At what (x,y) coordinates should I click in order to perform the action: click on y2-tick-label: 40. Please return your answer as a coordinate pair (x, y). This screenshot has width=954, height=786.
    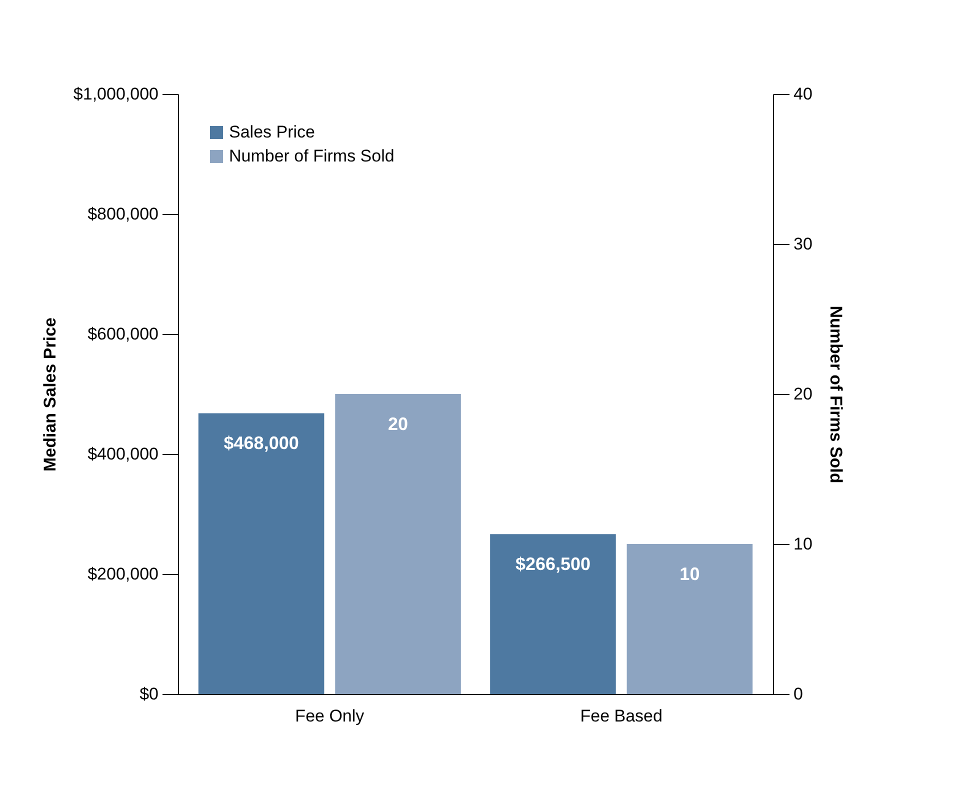
    Looking at the image, I should click on (803, 94).